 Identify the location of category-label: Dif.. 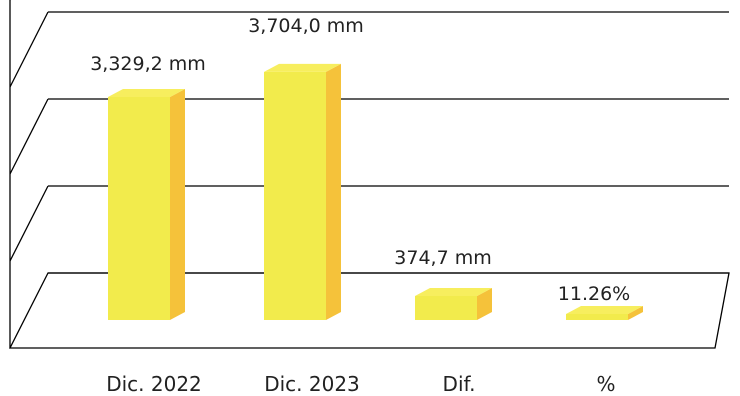
(459, 384).